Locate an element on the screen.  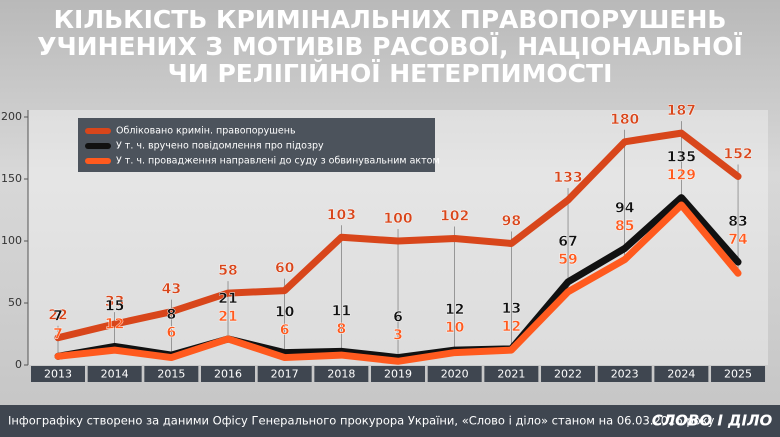
data-label: 22 is located at coordinates (57, 316).